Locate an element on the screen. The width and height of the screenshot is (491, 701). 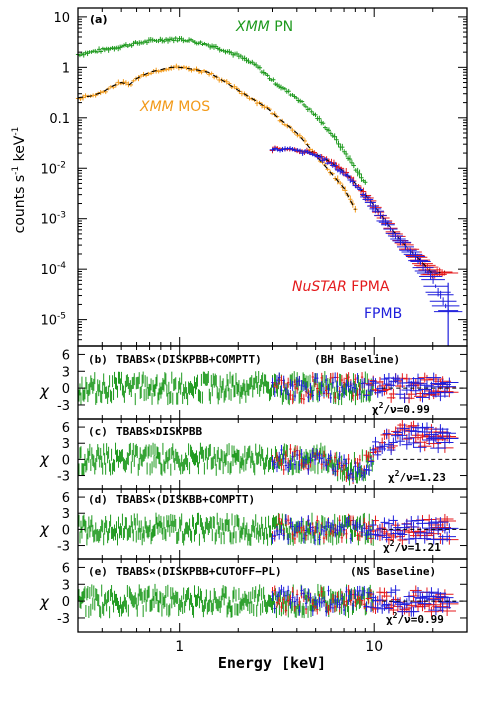
panel-b-stat-prefix: χ is located at coordinates (375, 409).